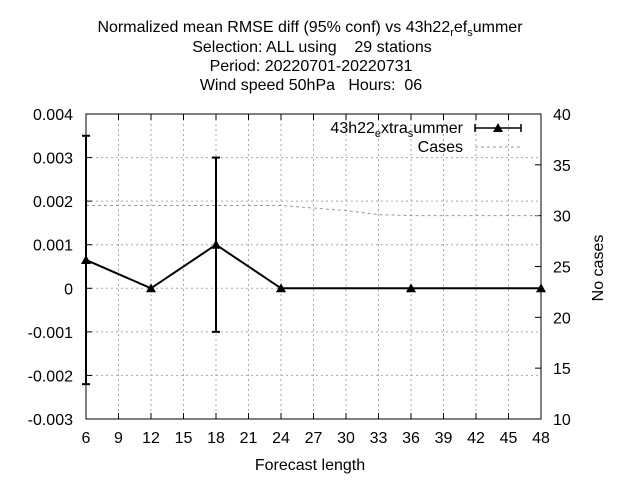 This screenshot has width=640, height=480. Describe the element at coordinates (311, 66) in the screenshot. I see `title-line-3: Period: 20220701-20220731` at that location.